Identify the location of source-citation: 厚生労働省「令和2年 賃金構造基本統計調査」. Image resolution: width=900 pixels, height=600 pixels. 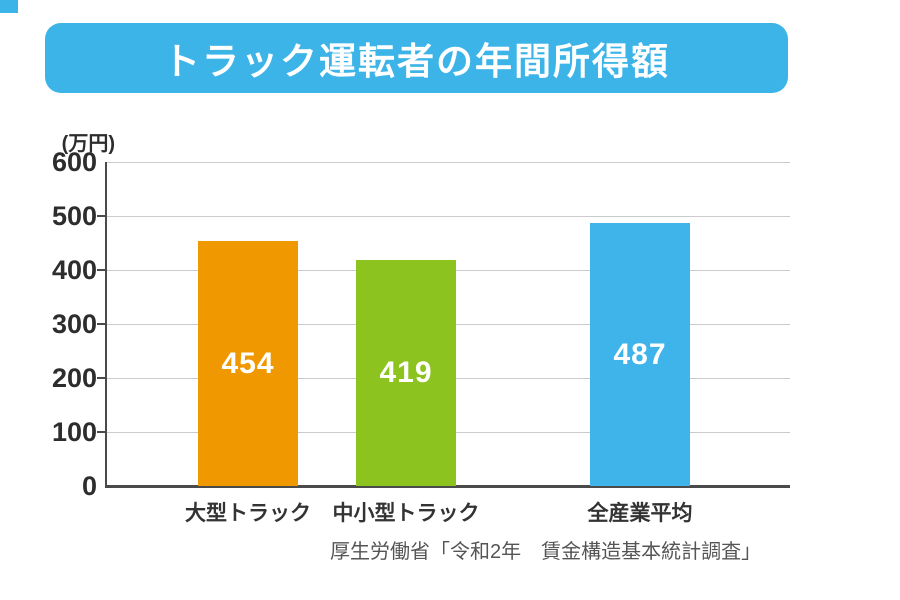
(546, 552).